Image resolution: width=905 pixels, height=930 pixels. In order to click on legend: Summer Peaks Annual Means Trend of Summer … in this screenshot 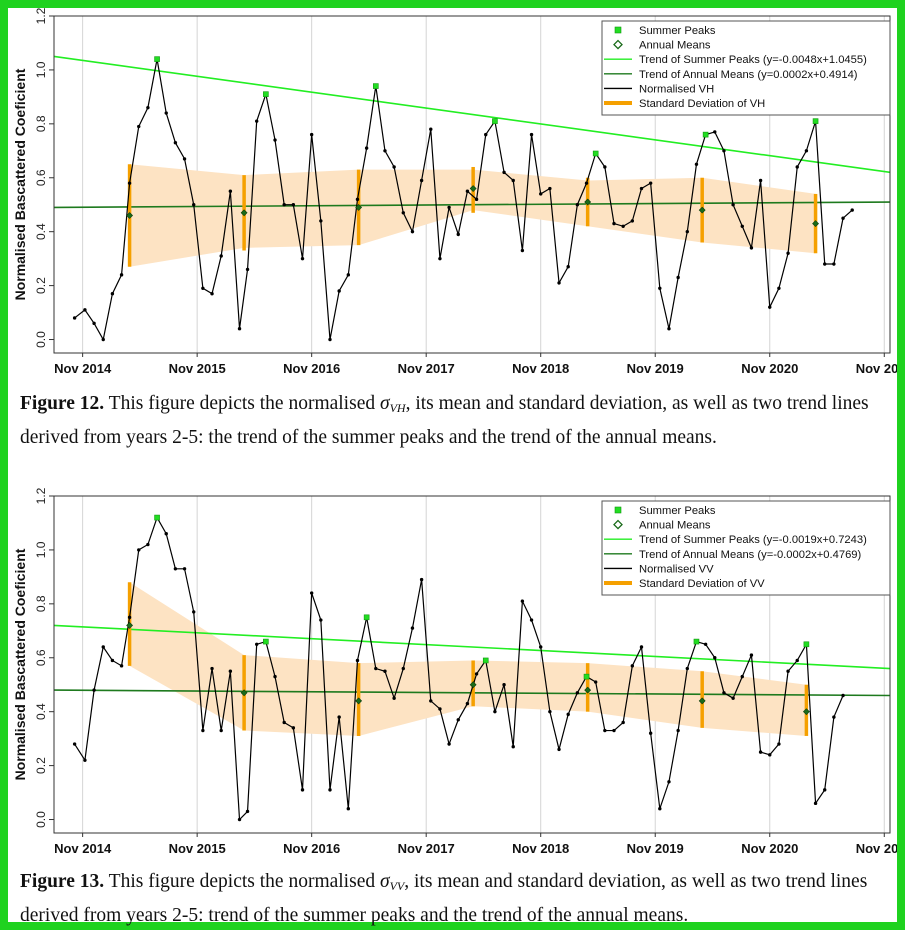, I will do `click(746, 68)`.